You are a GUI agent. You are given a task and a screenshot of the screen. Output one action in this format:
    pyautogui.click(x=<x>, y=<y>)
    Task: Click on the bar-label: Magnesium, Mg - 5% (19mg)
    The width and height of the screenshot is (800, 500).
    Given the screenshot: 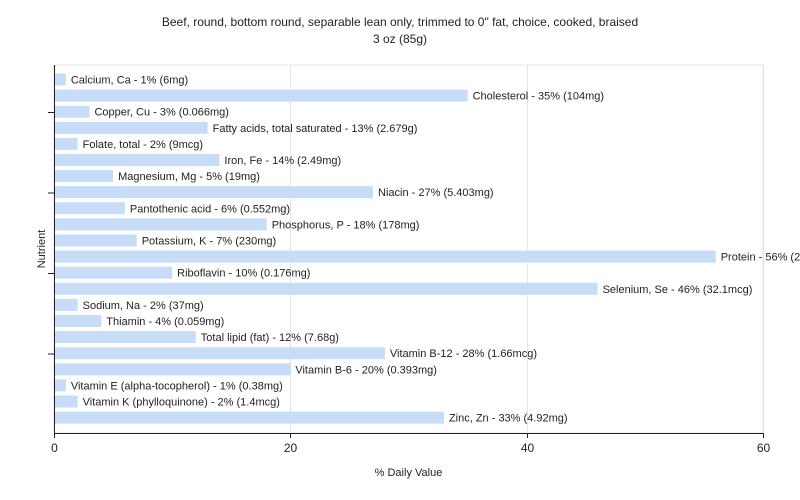 What is the action you would take?
    pyautogui.click(x=189, y=177)
    